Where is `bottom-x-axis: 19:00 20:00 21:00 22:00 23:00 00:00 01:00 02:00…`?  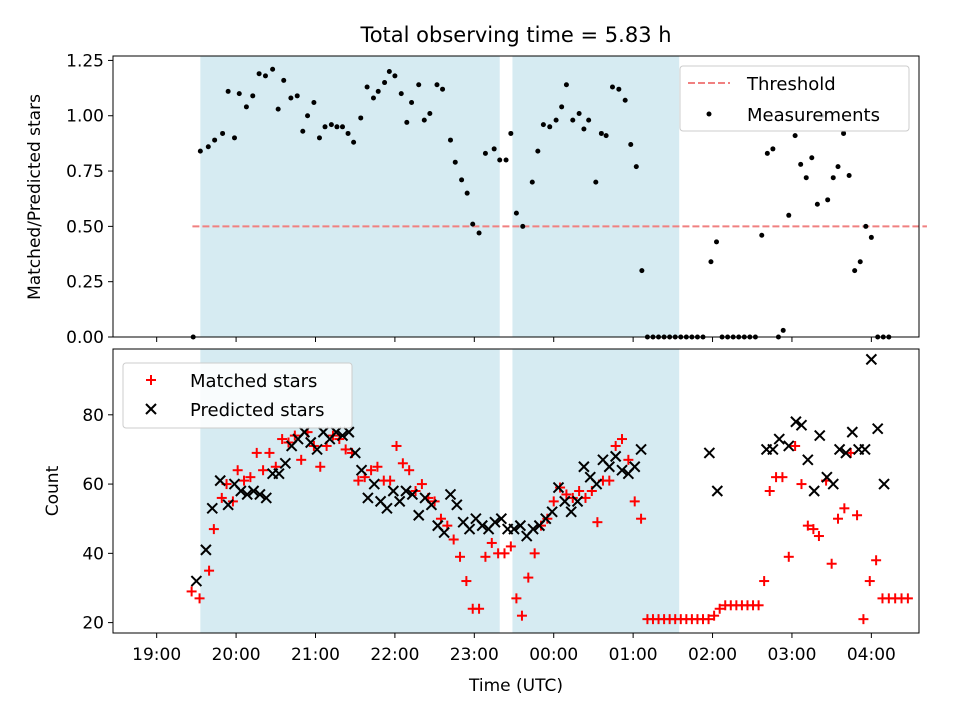
bottom-x-axis: 19:00 20:00 21:00 22:00 23:00 00:00 01:00 02:00… is located at coordinates (514, 649).